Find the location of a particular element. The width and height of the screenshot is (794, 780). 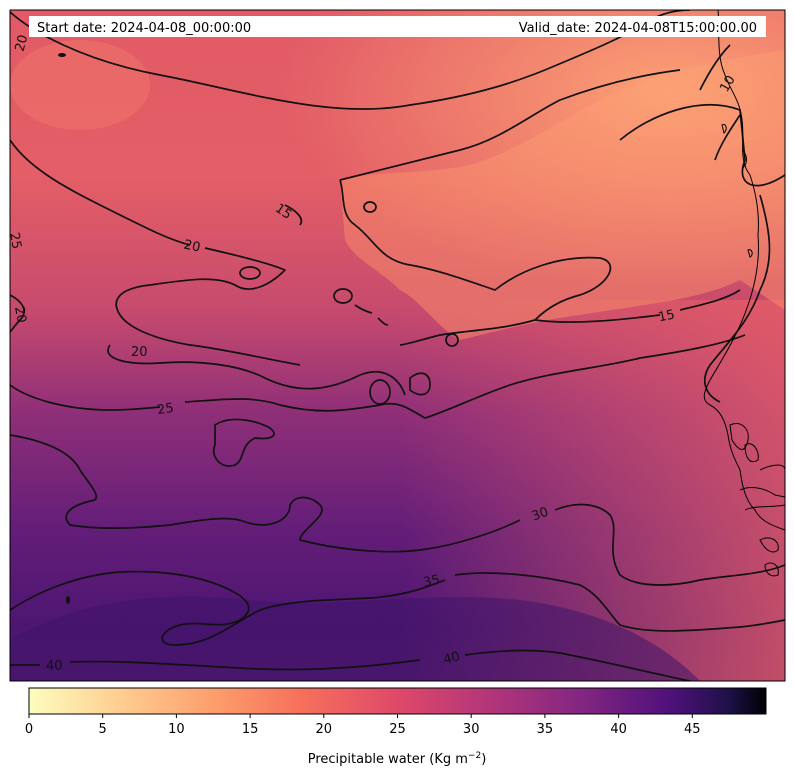

northwest-dry-patch is located at coordinates (80, 85).